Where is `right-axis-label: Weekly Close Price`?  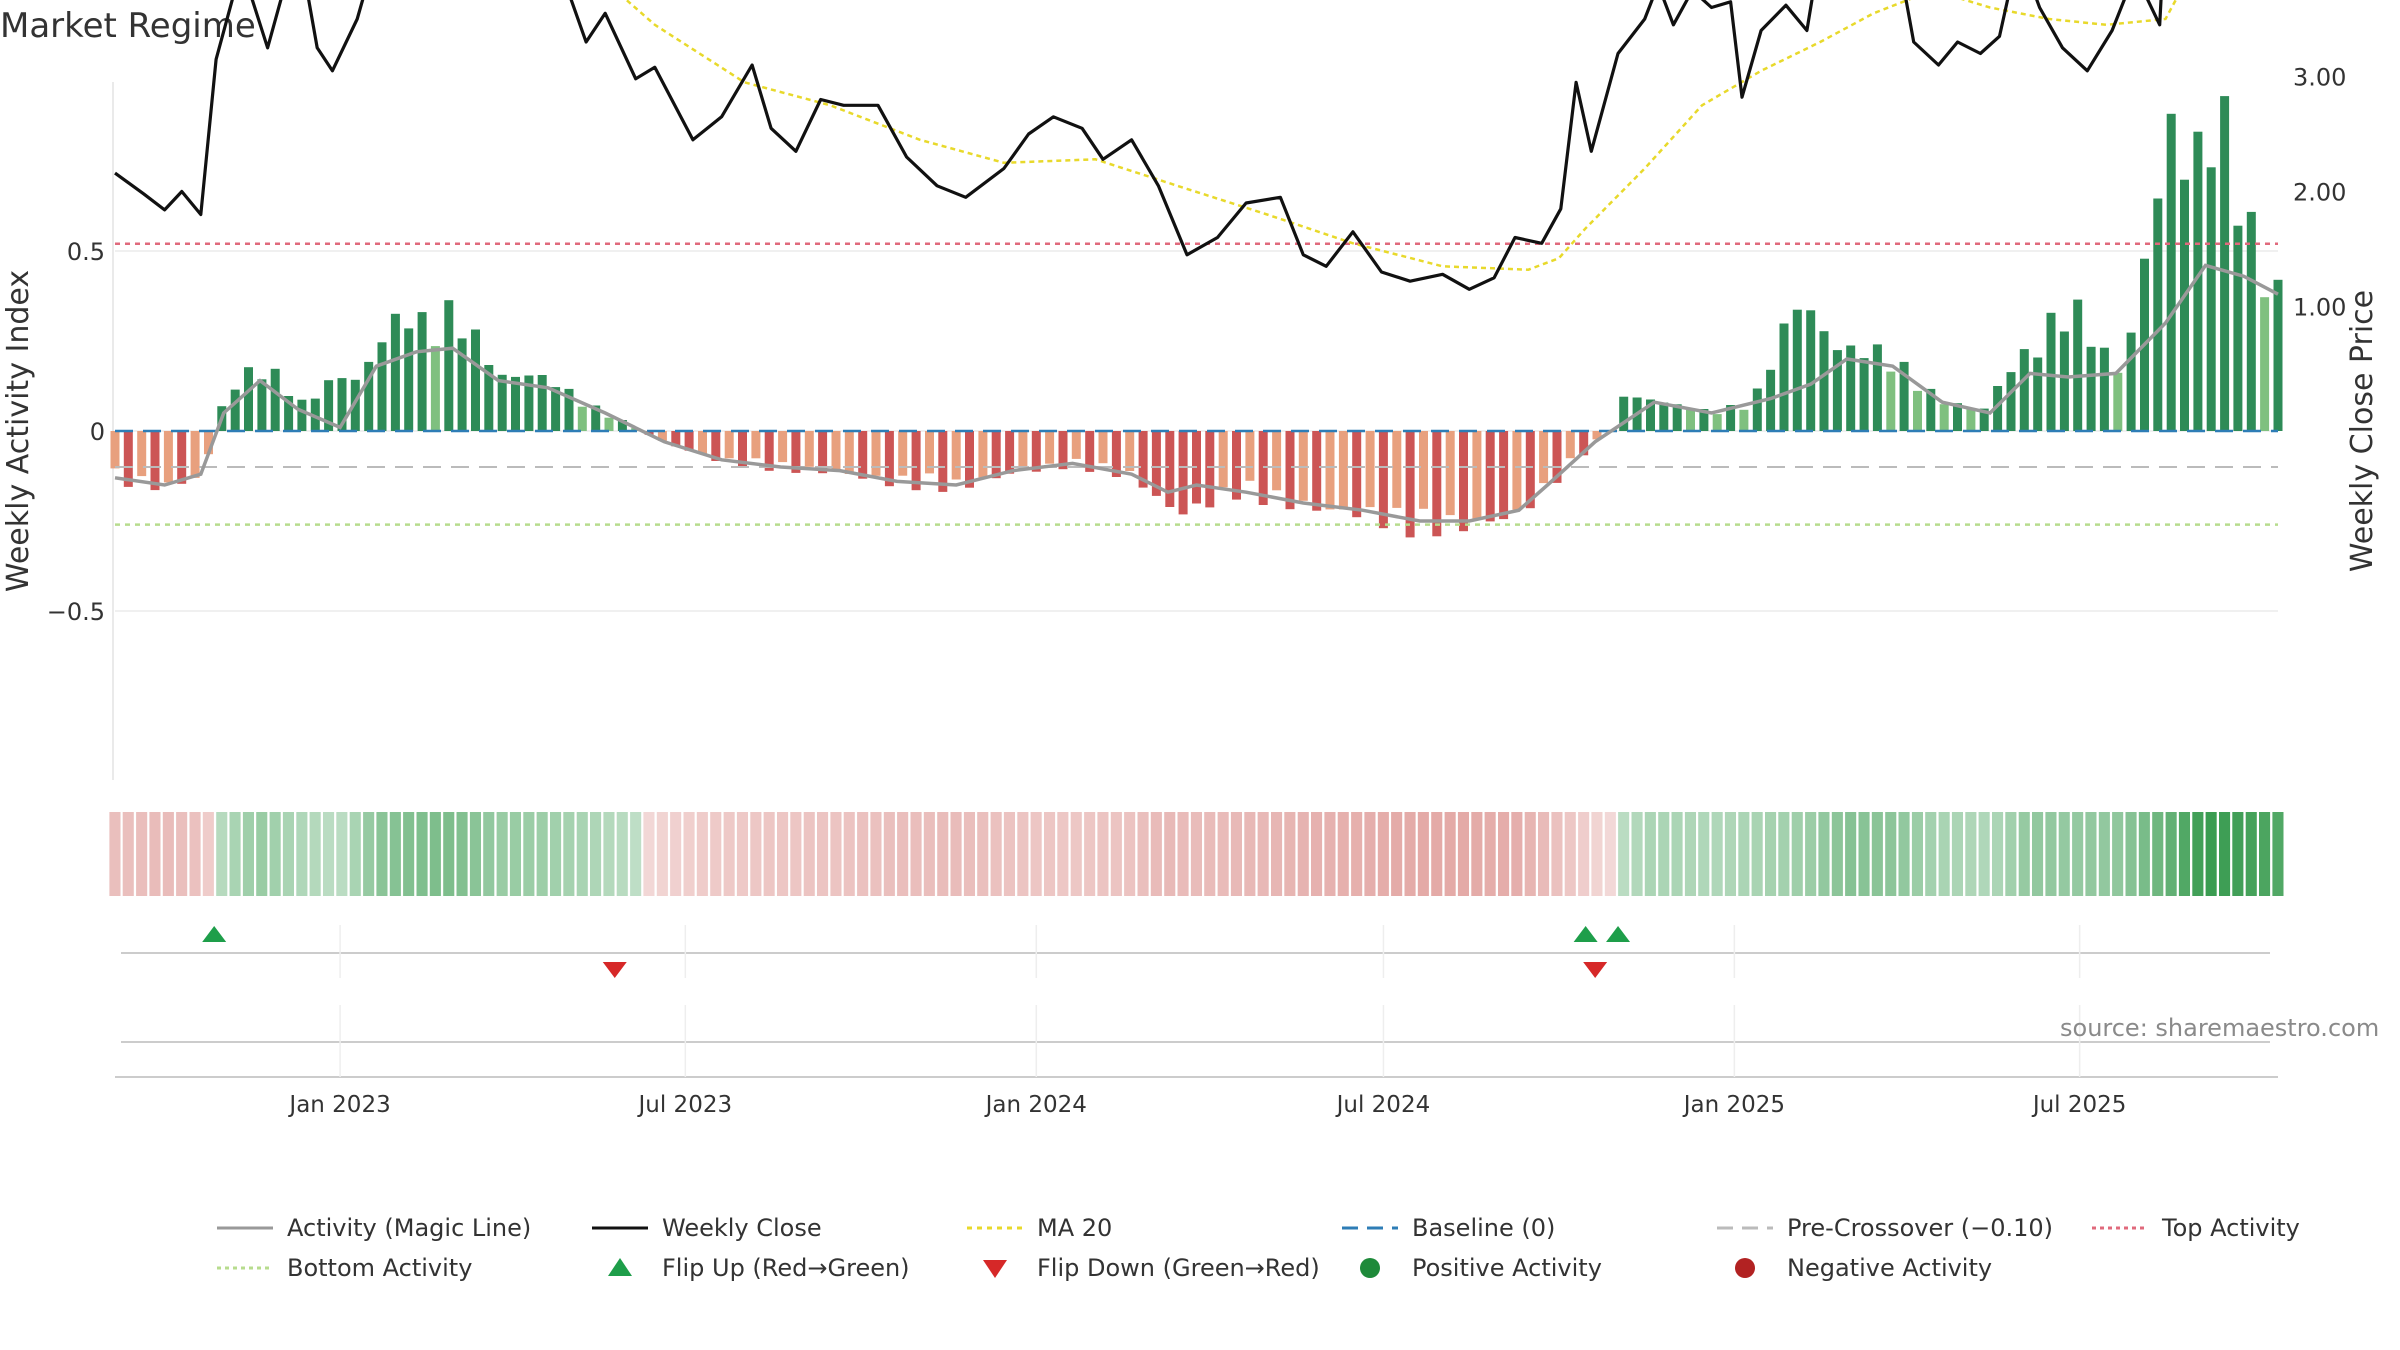
right-axis-label: Weekly Close Price is located at coordinates (2362, 431).